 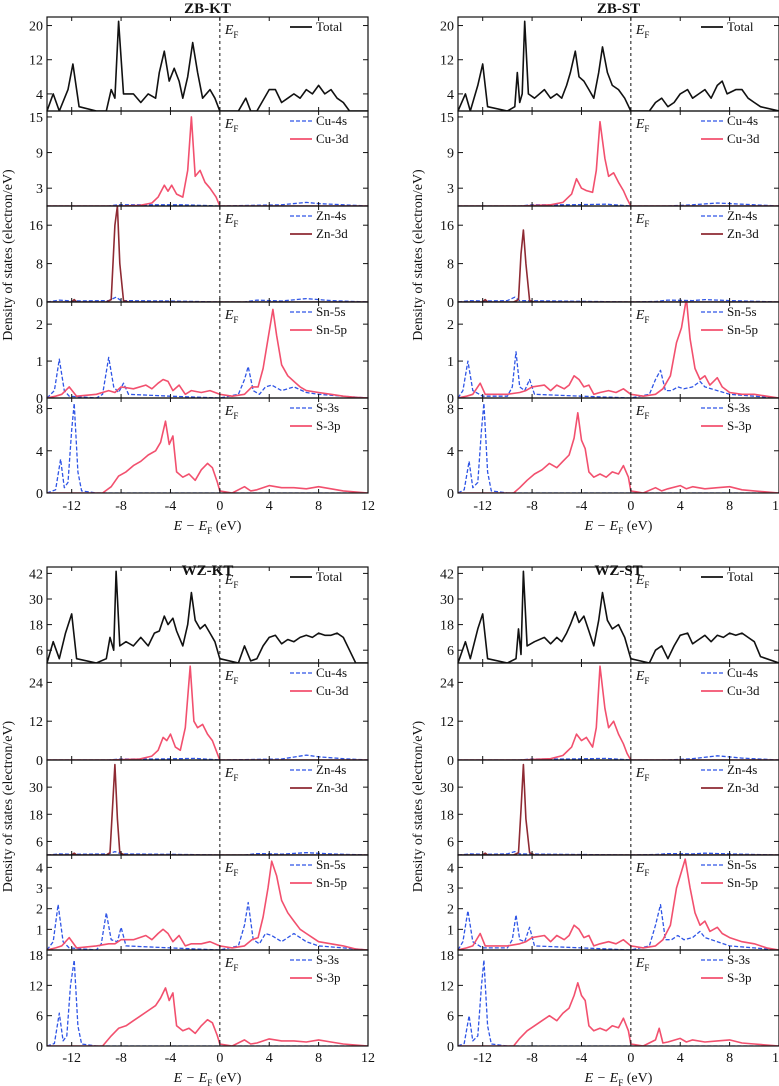 What do you see at coordinates (190, 1078) in the screenshot?
I see `x-axis-label-main: E − E` at bounding box center [190, 1078].